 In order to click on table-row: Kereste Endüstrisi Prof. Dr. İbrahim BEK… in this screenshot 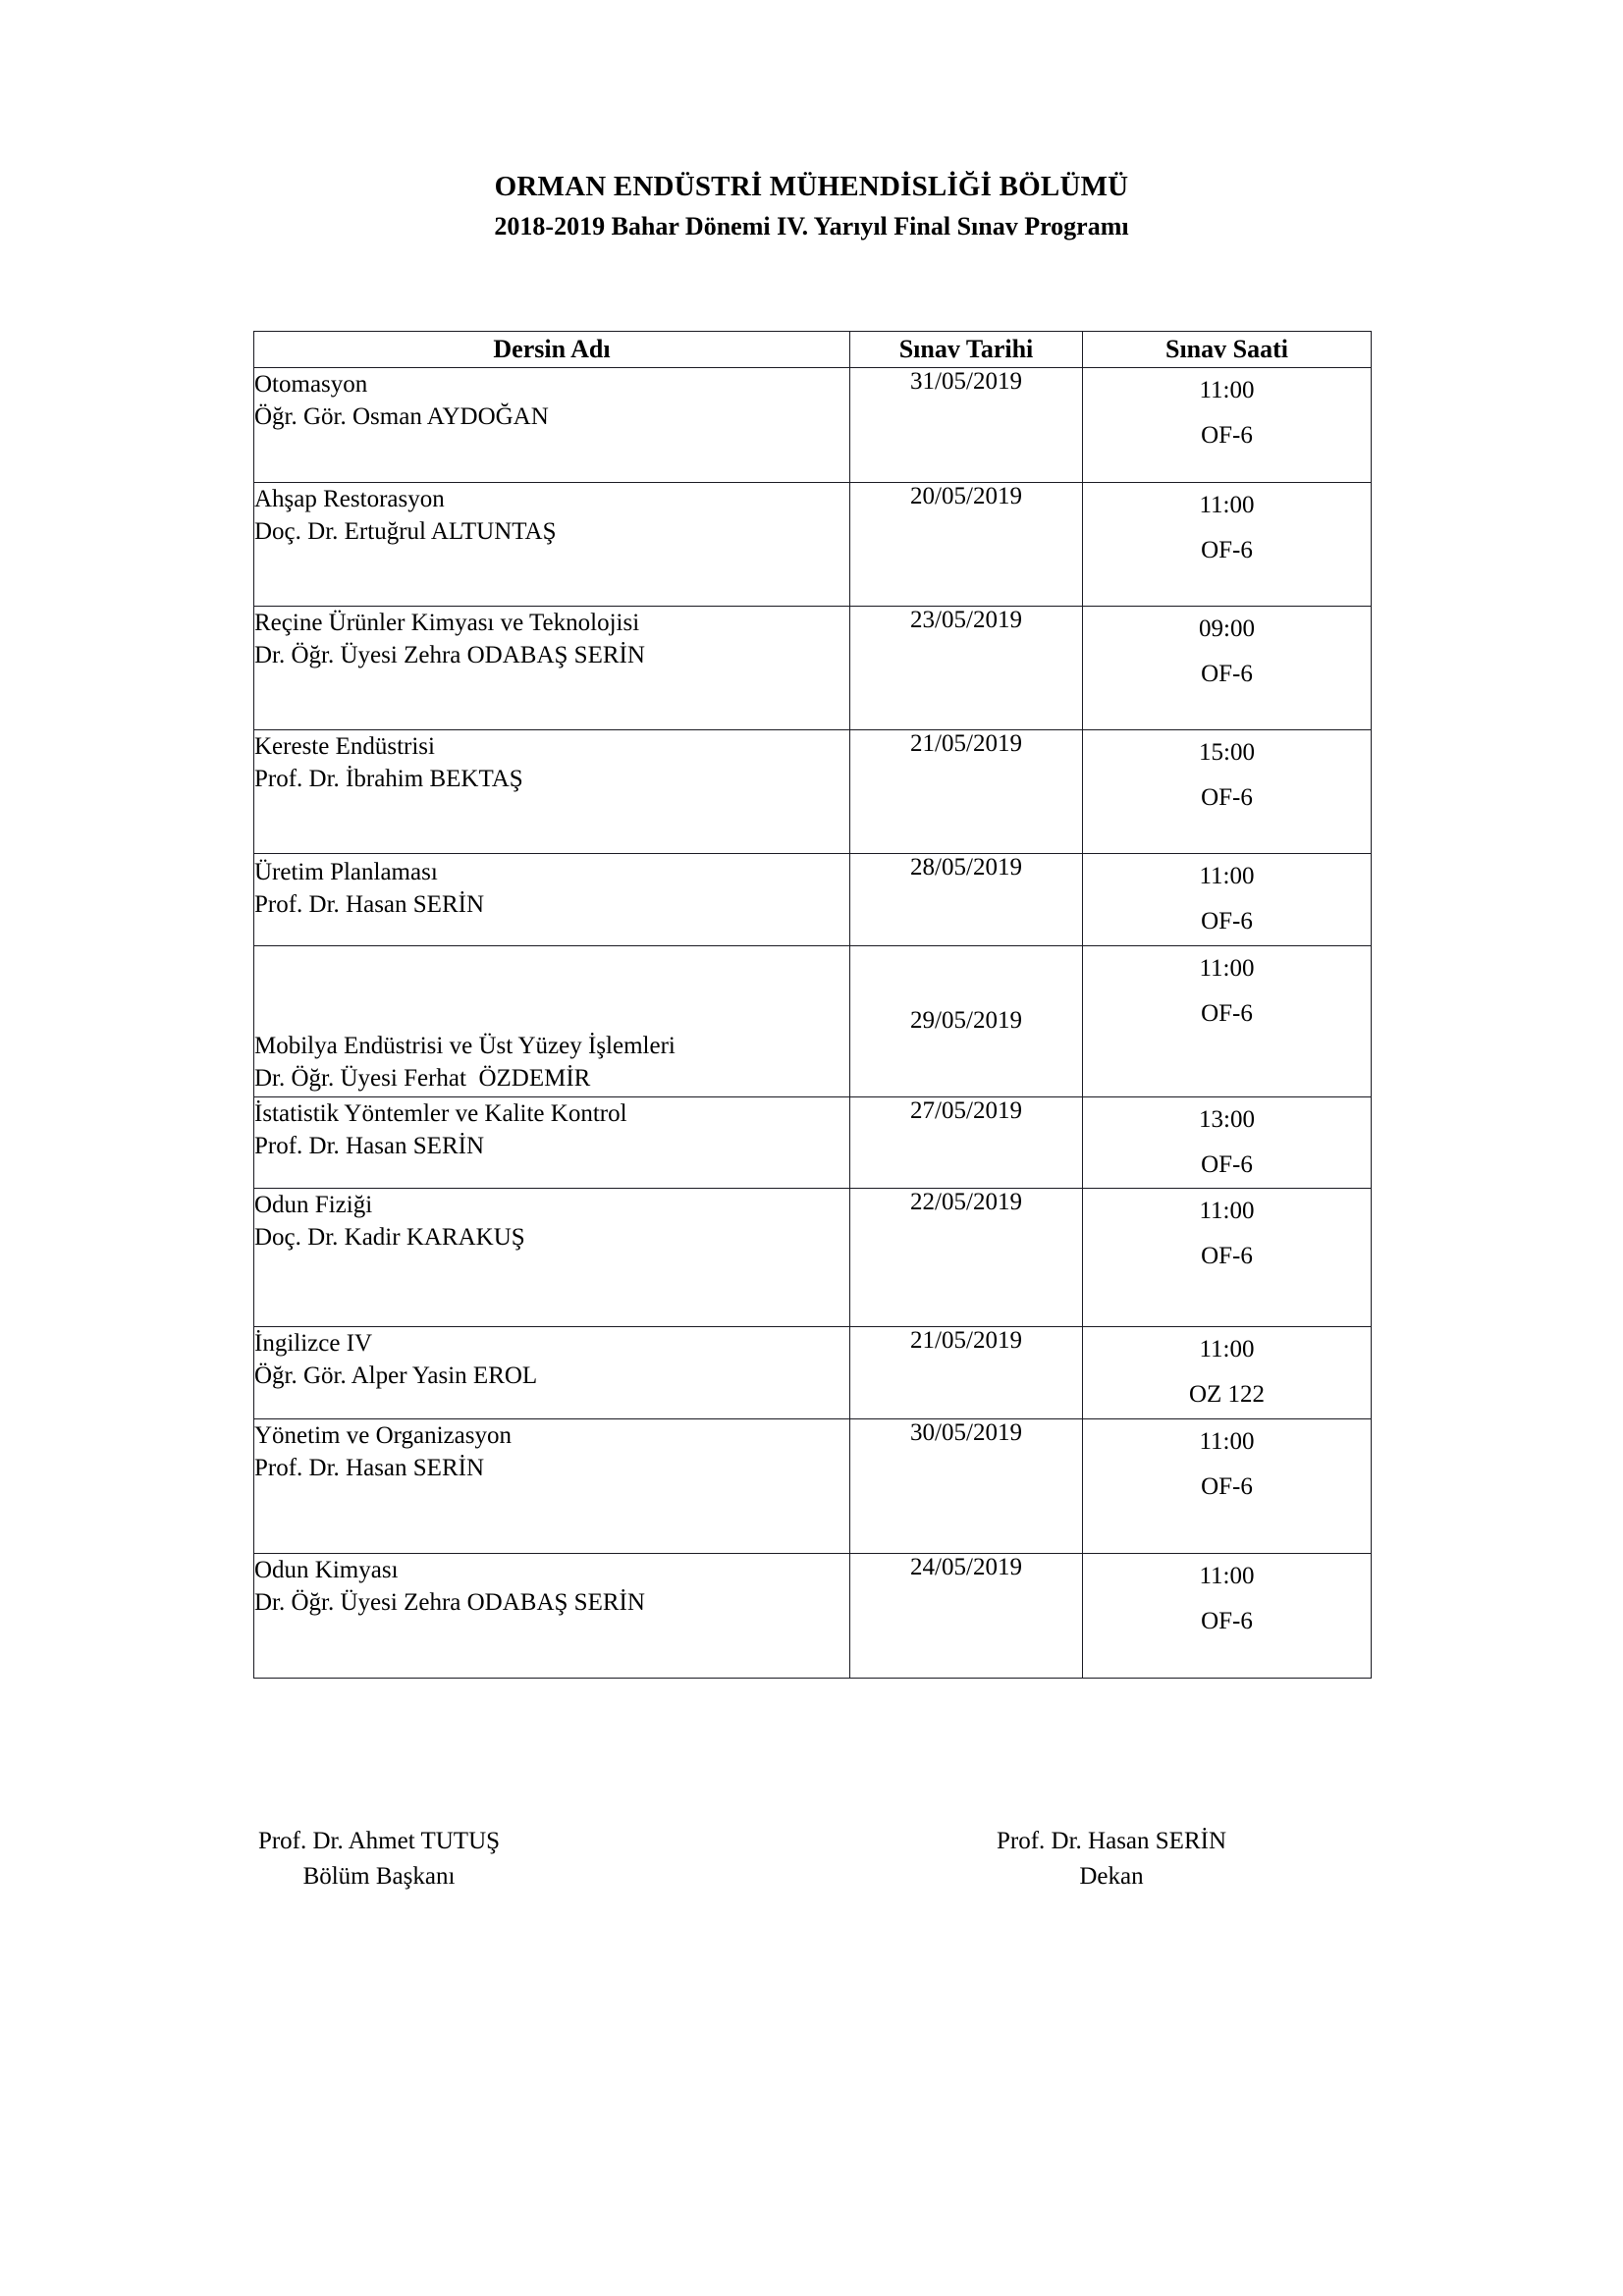, I will do `click(812, 791)`.